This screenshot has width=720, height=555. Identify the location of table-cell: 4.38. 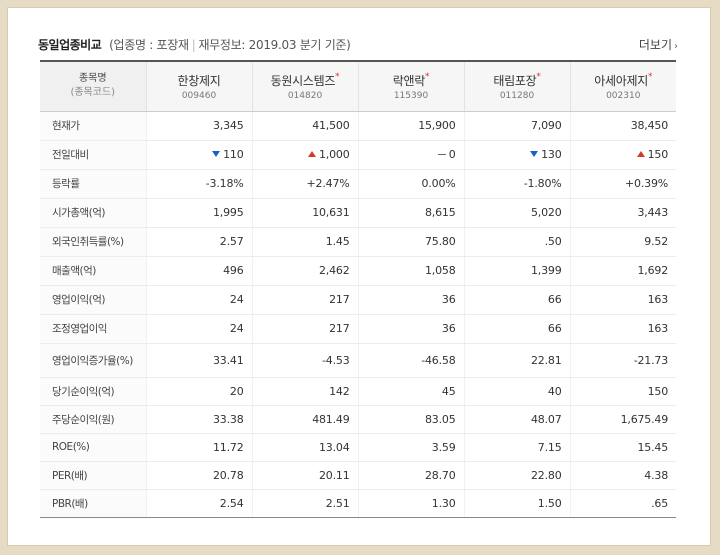
(622, 475).